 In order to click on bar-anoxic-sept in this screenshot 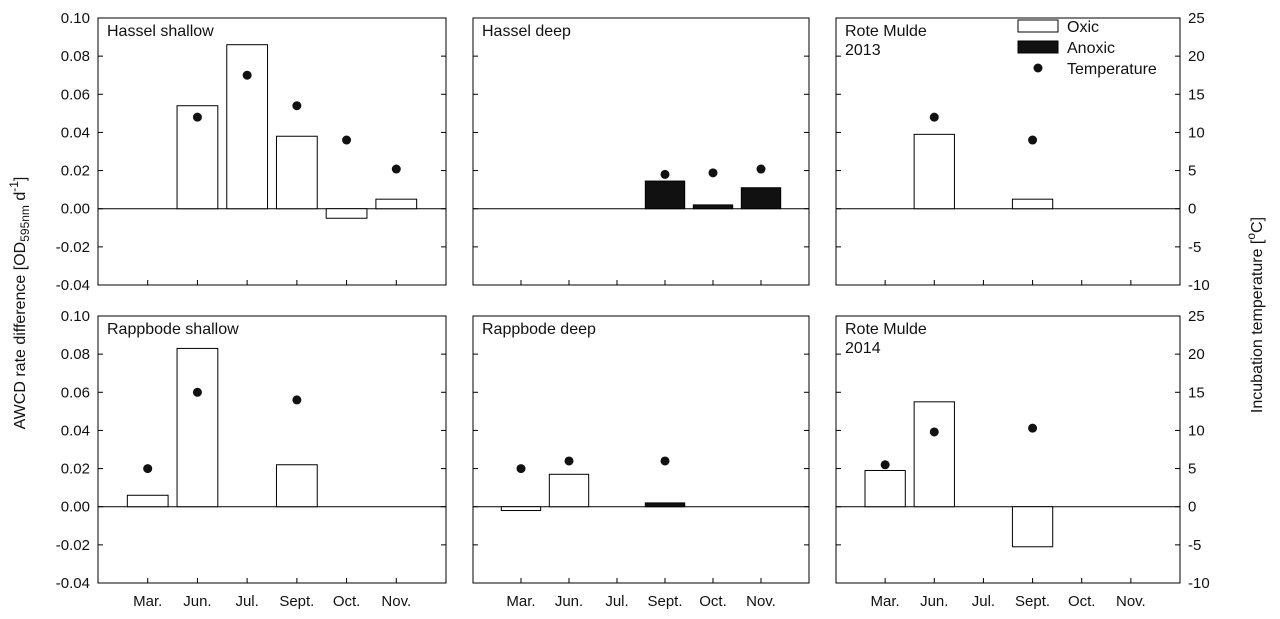, I will do `click(665, 505)`.